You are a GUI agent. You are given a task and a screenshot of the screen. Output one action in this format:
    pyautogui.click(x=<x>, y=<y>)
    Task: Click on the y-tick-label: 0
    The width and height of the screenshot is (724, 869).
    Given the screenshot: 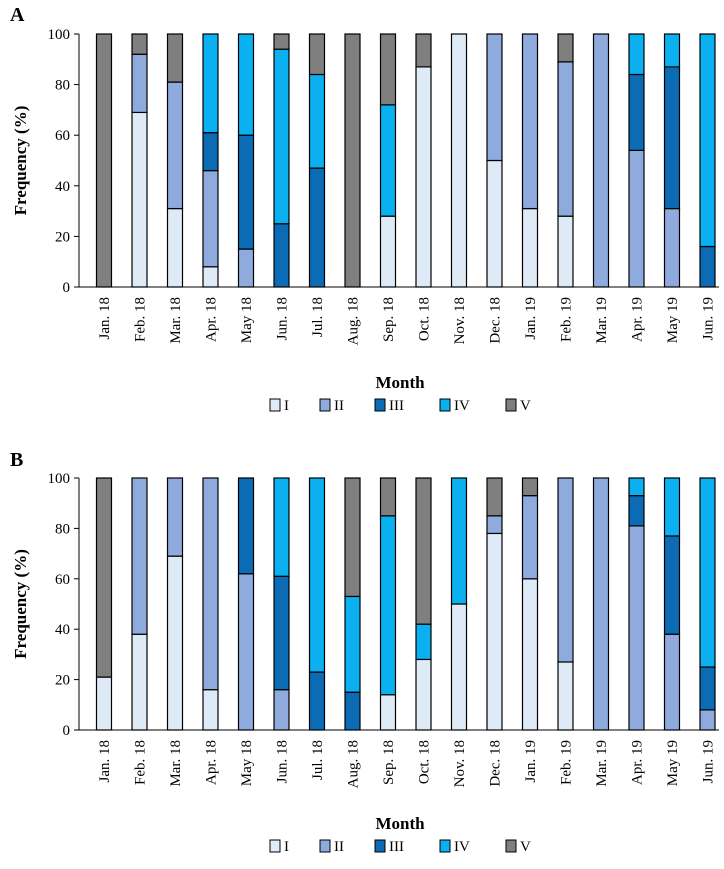 What is the action you would take?
    pyautogui.click(x=67, y=731)
    